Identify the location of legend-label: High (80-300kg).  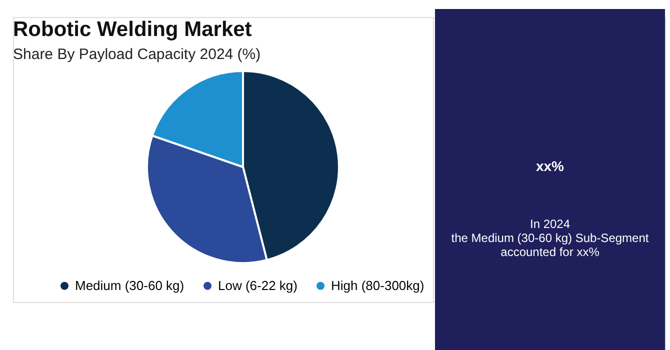
(377, 285).